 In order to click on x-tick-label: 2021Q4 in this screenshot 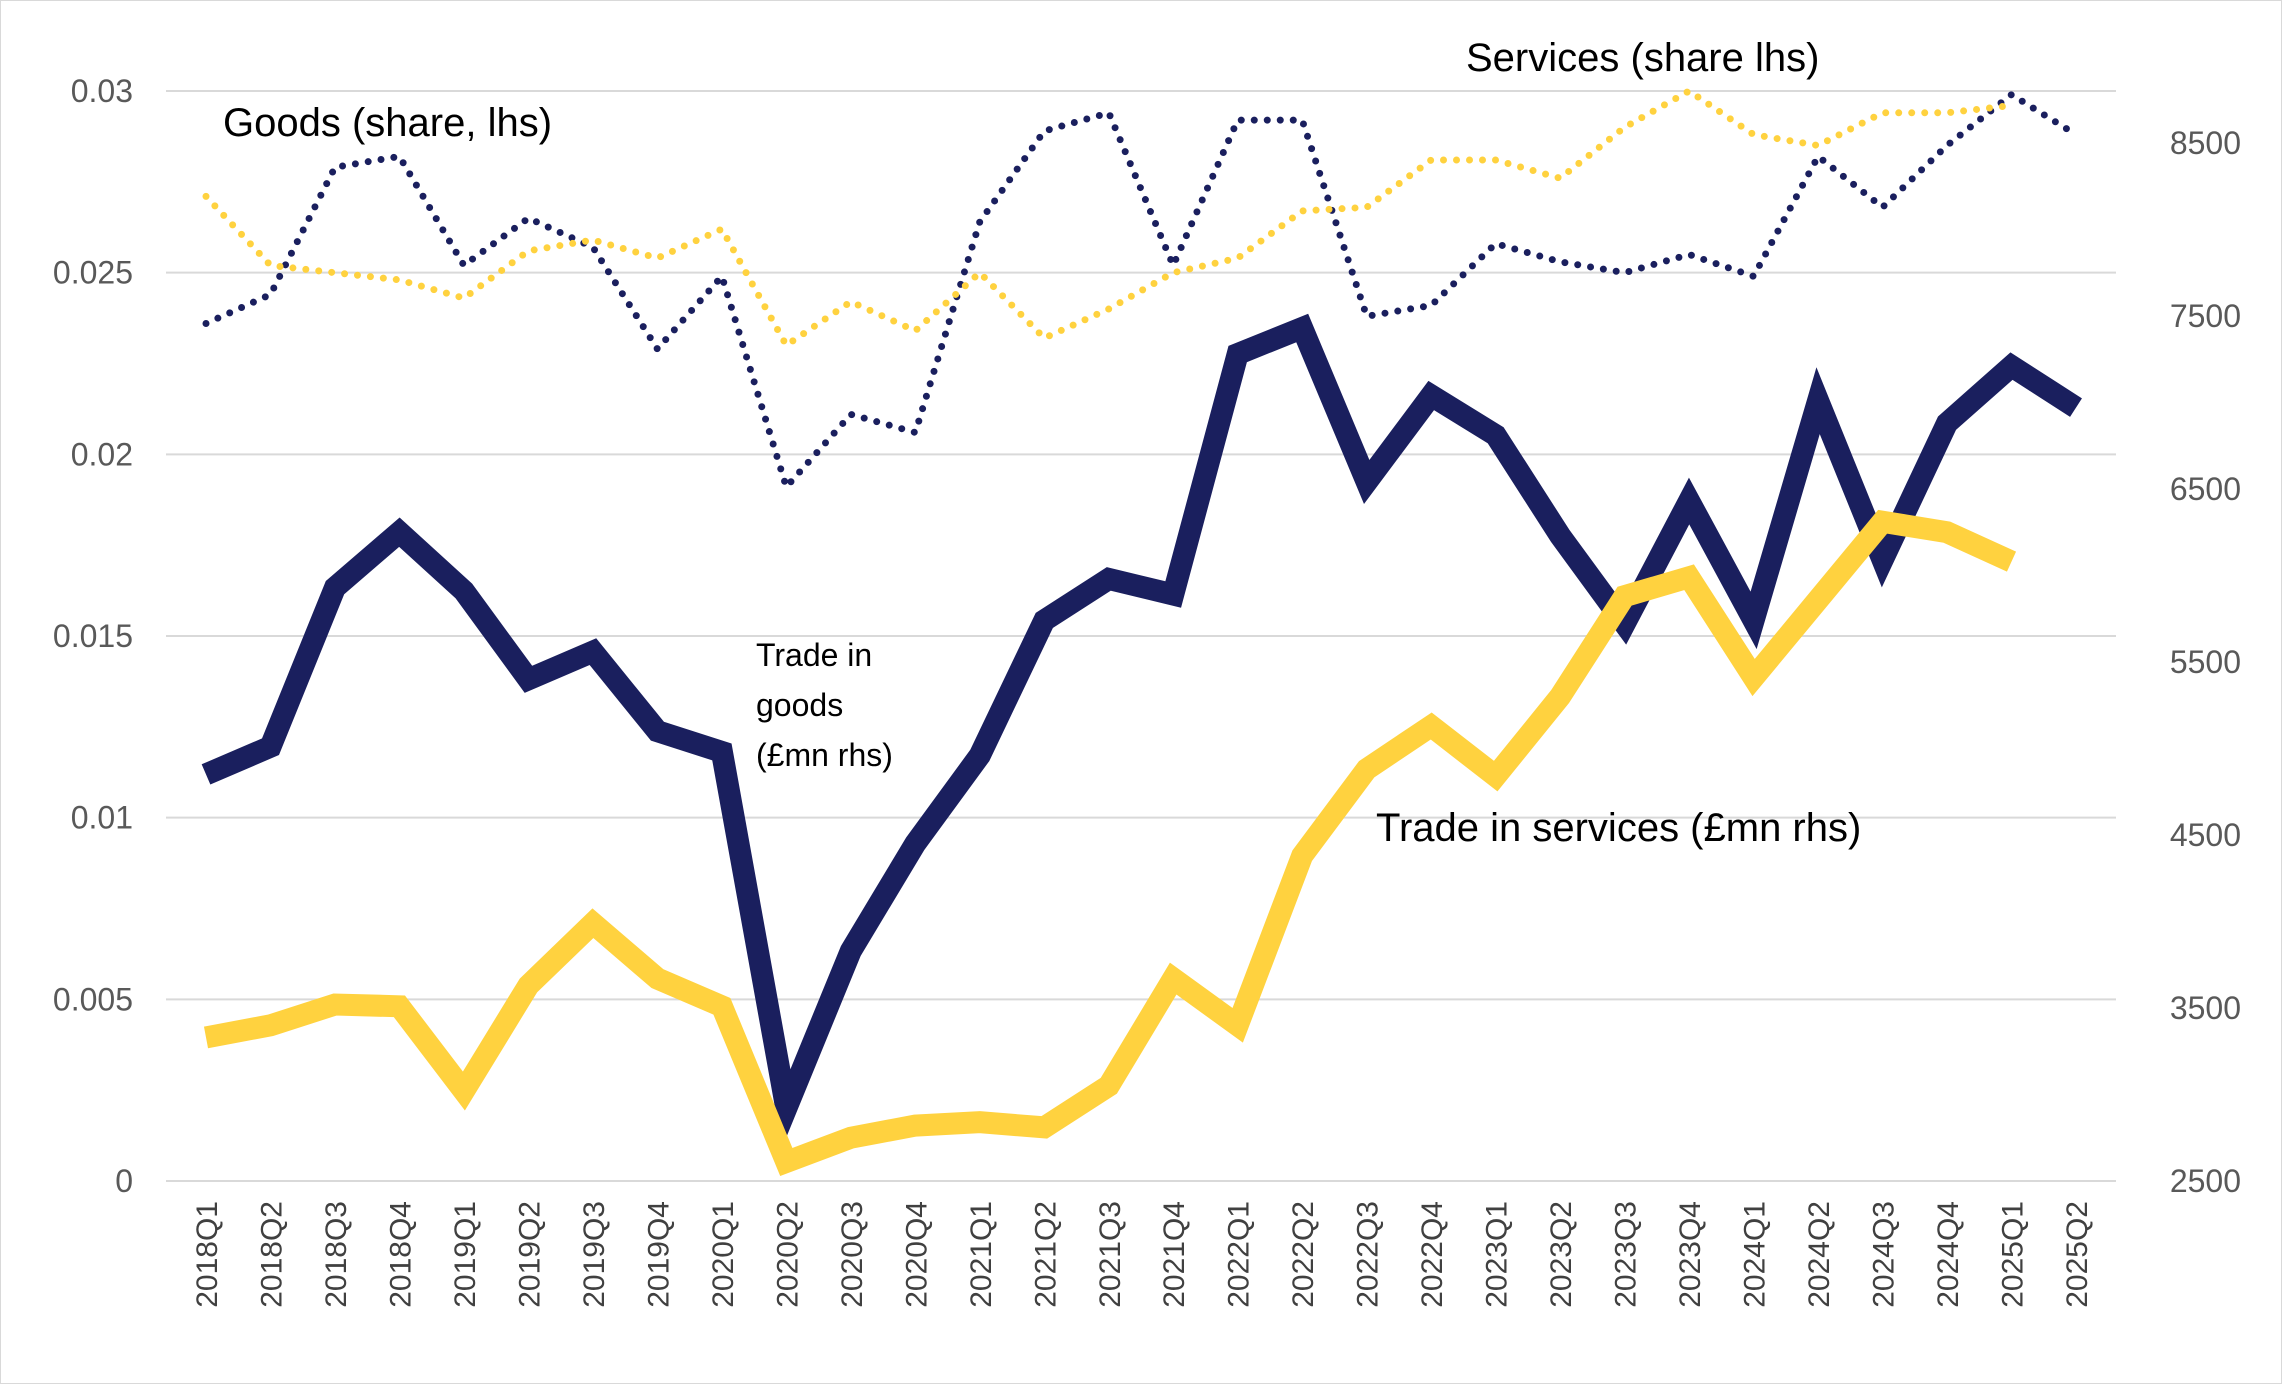, I will do `click(1174, 1254)`.